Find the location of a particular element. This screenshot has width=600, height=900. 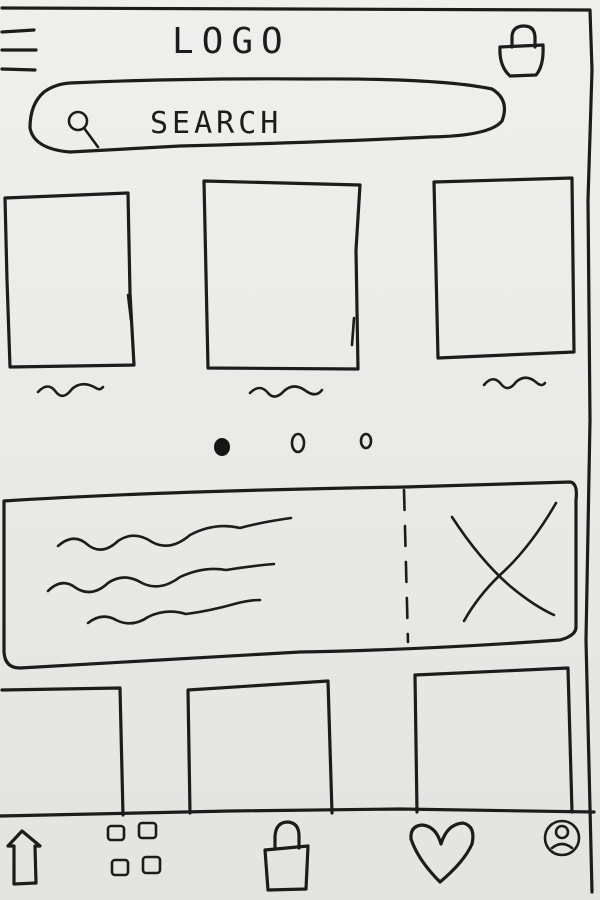

heart-icon is located at coordinates (442, 853).